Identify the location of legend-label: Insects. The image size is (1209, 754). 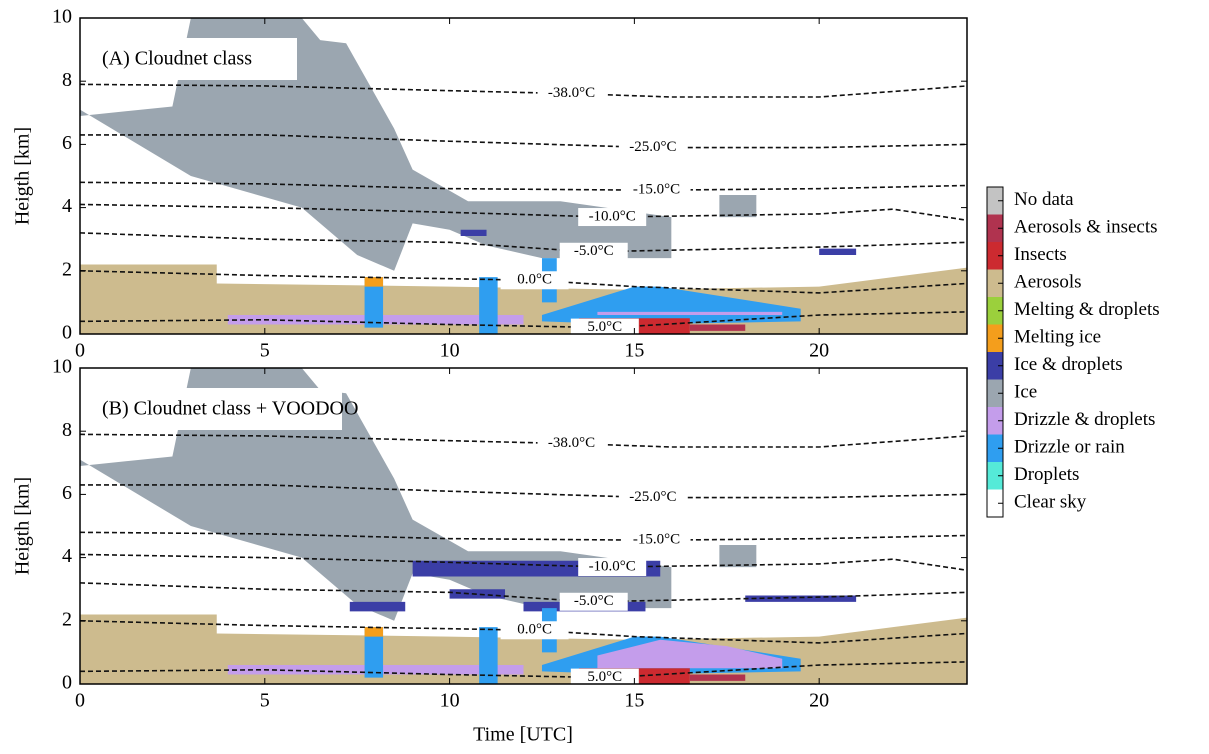
(1040, 254).